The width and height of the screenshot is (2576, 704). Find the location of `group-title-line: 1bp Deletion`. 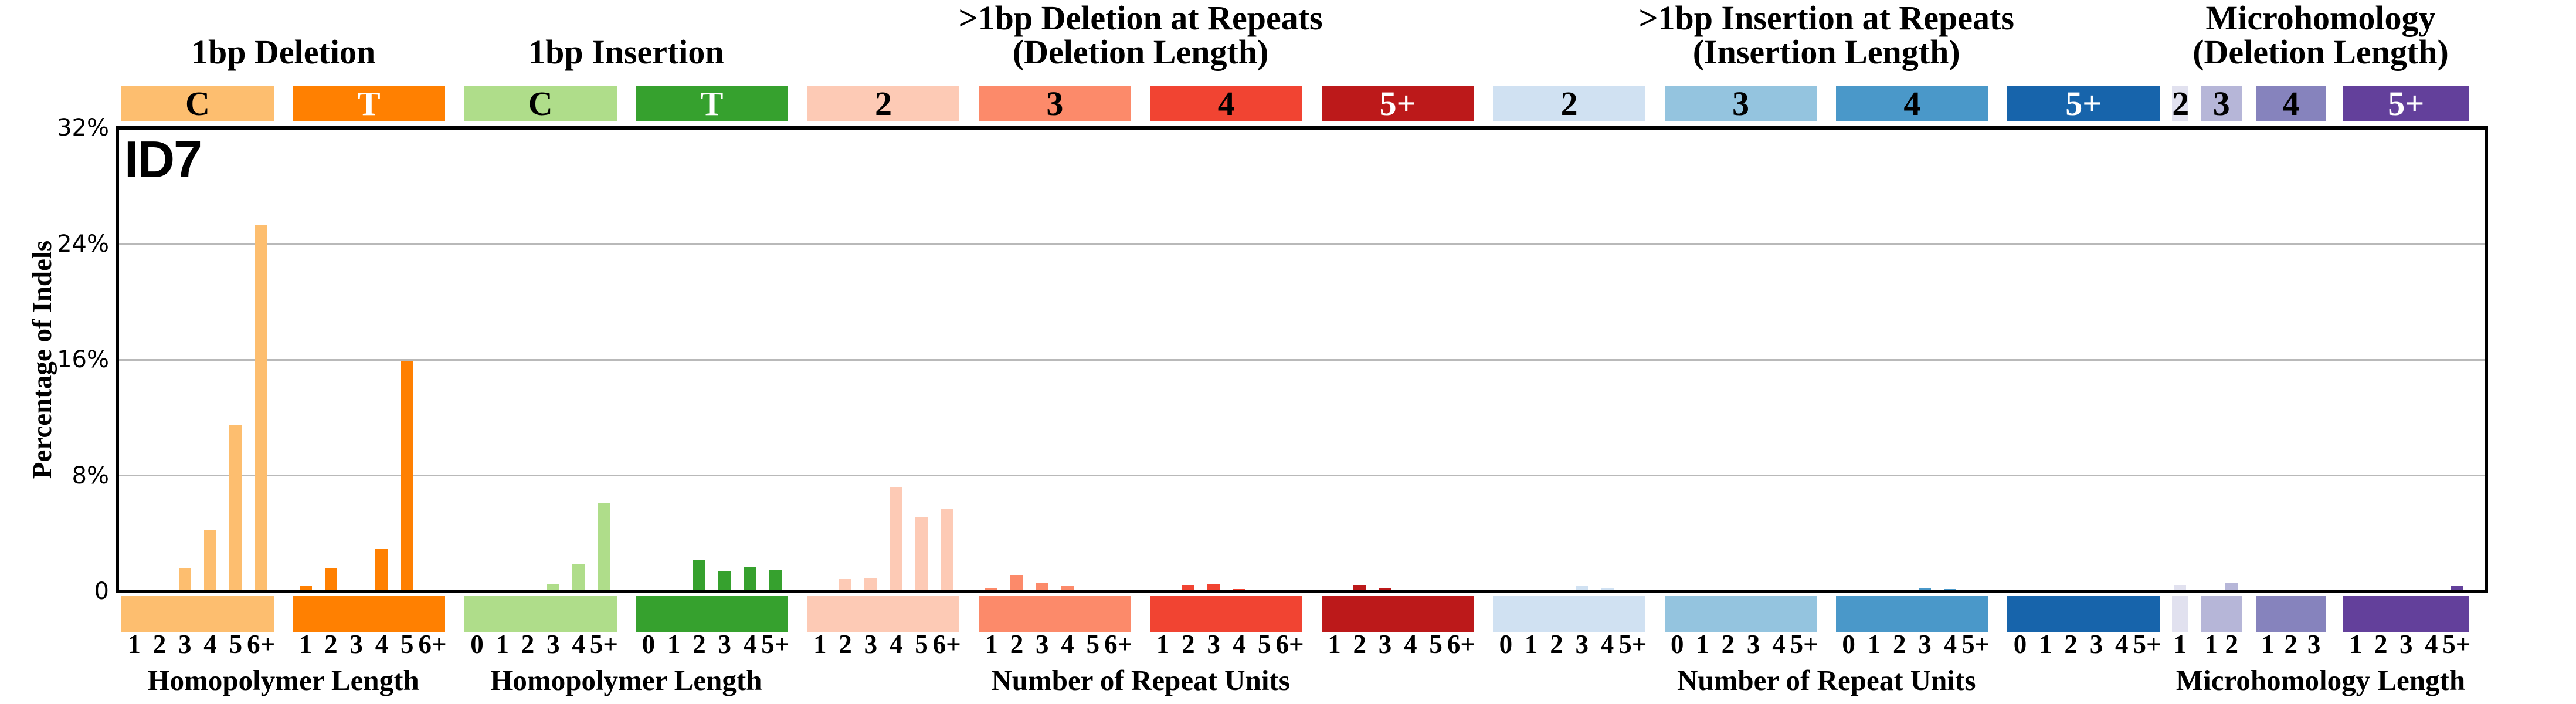

group-title-line: 1bp Deletion is located at coordinates (283, 52).